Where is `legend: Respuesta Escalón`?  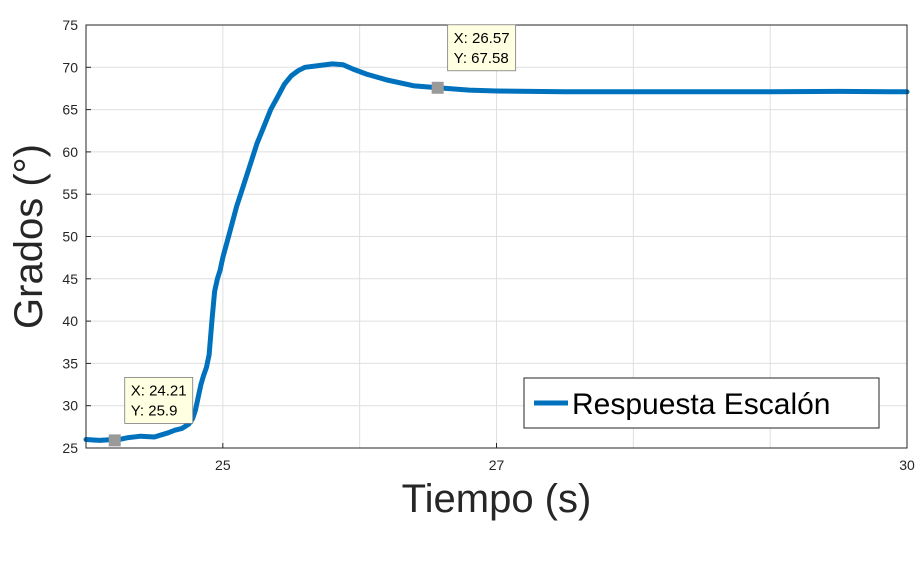 legend: Respuesta Escalón is located at coordinates (701, 403).